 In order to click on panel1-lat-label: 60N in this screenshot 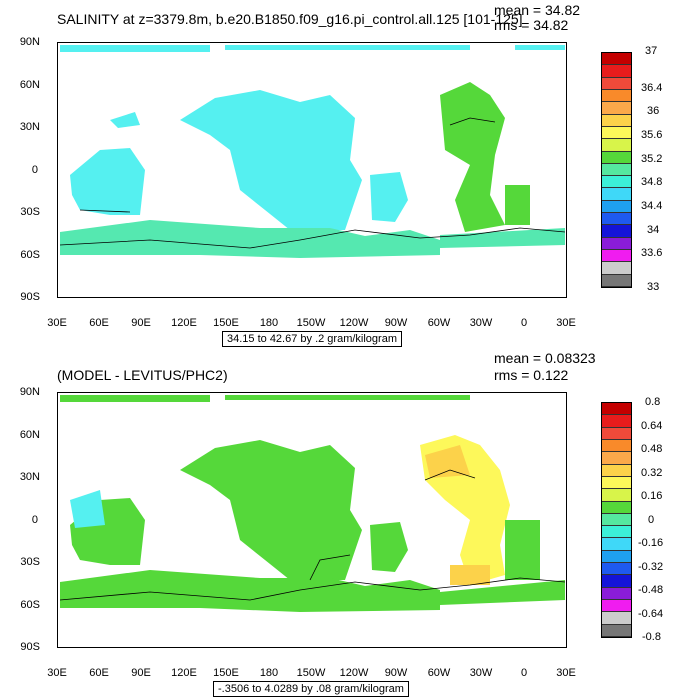, I will do `click(29, 85)`.